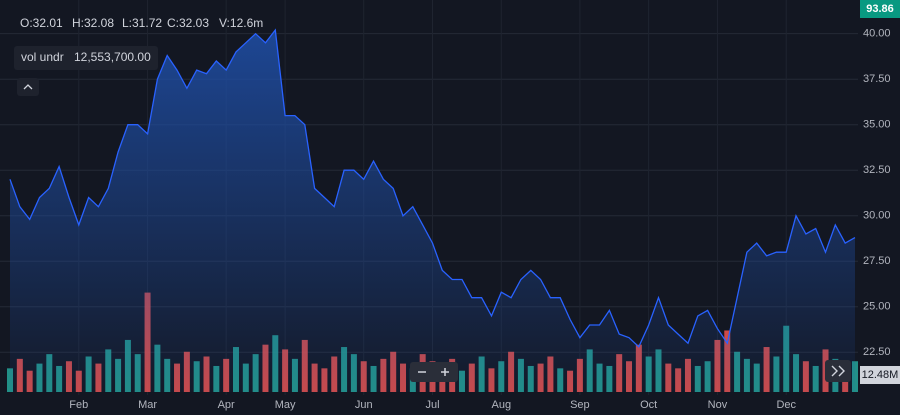 The image size is (900, 415). I want to click on y-tick-label: 37.50, so click(877, 79).